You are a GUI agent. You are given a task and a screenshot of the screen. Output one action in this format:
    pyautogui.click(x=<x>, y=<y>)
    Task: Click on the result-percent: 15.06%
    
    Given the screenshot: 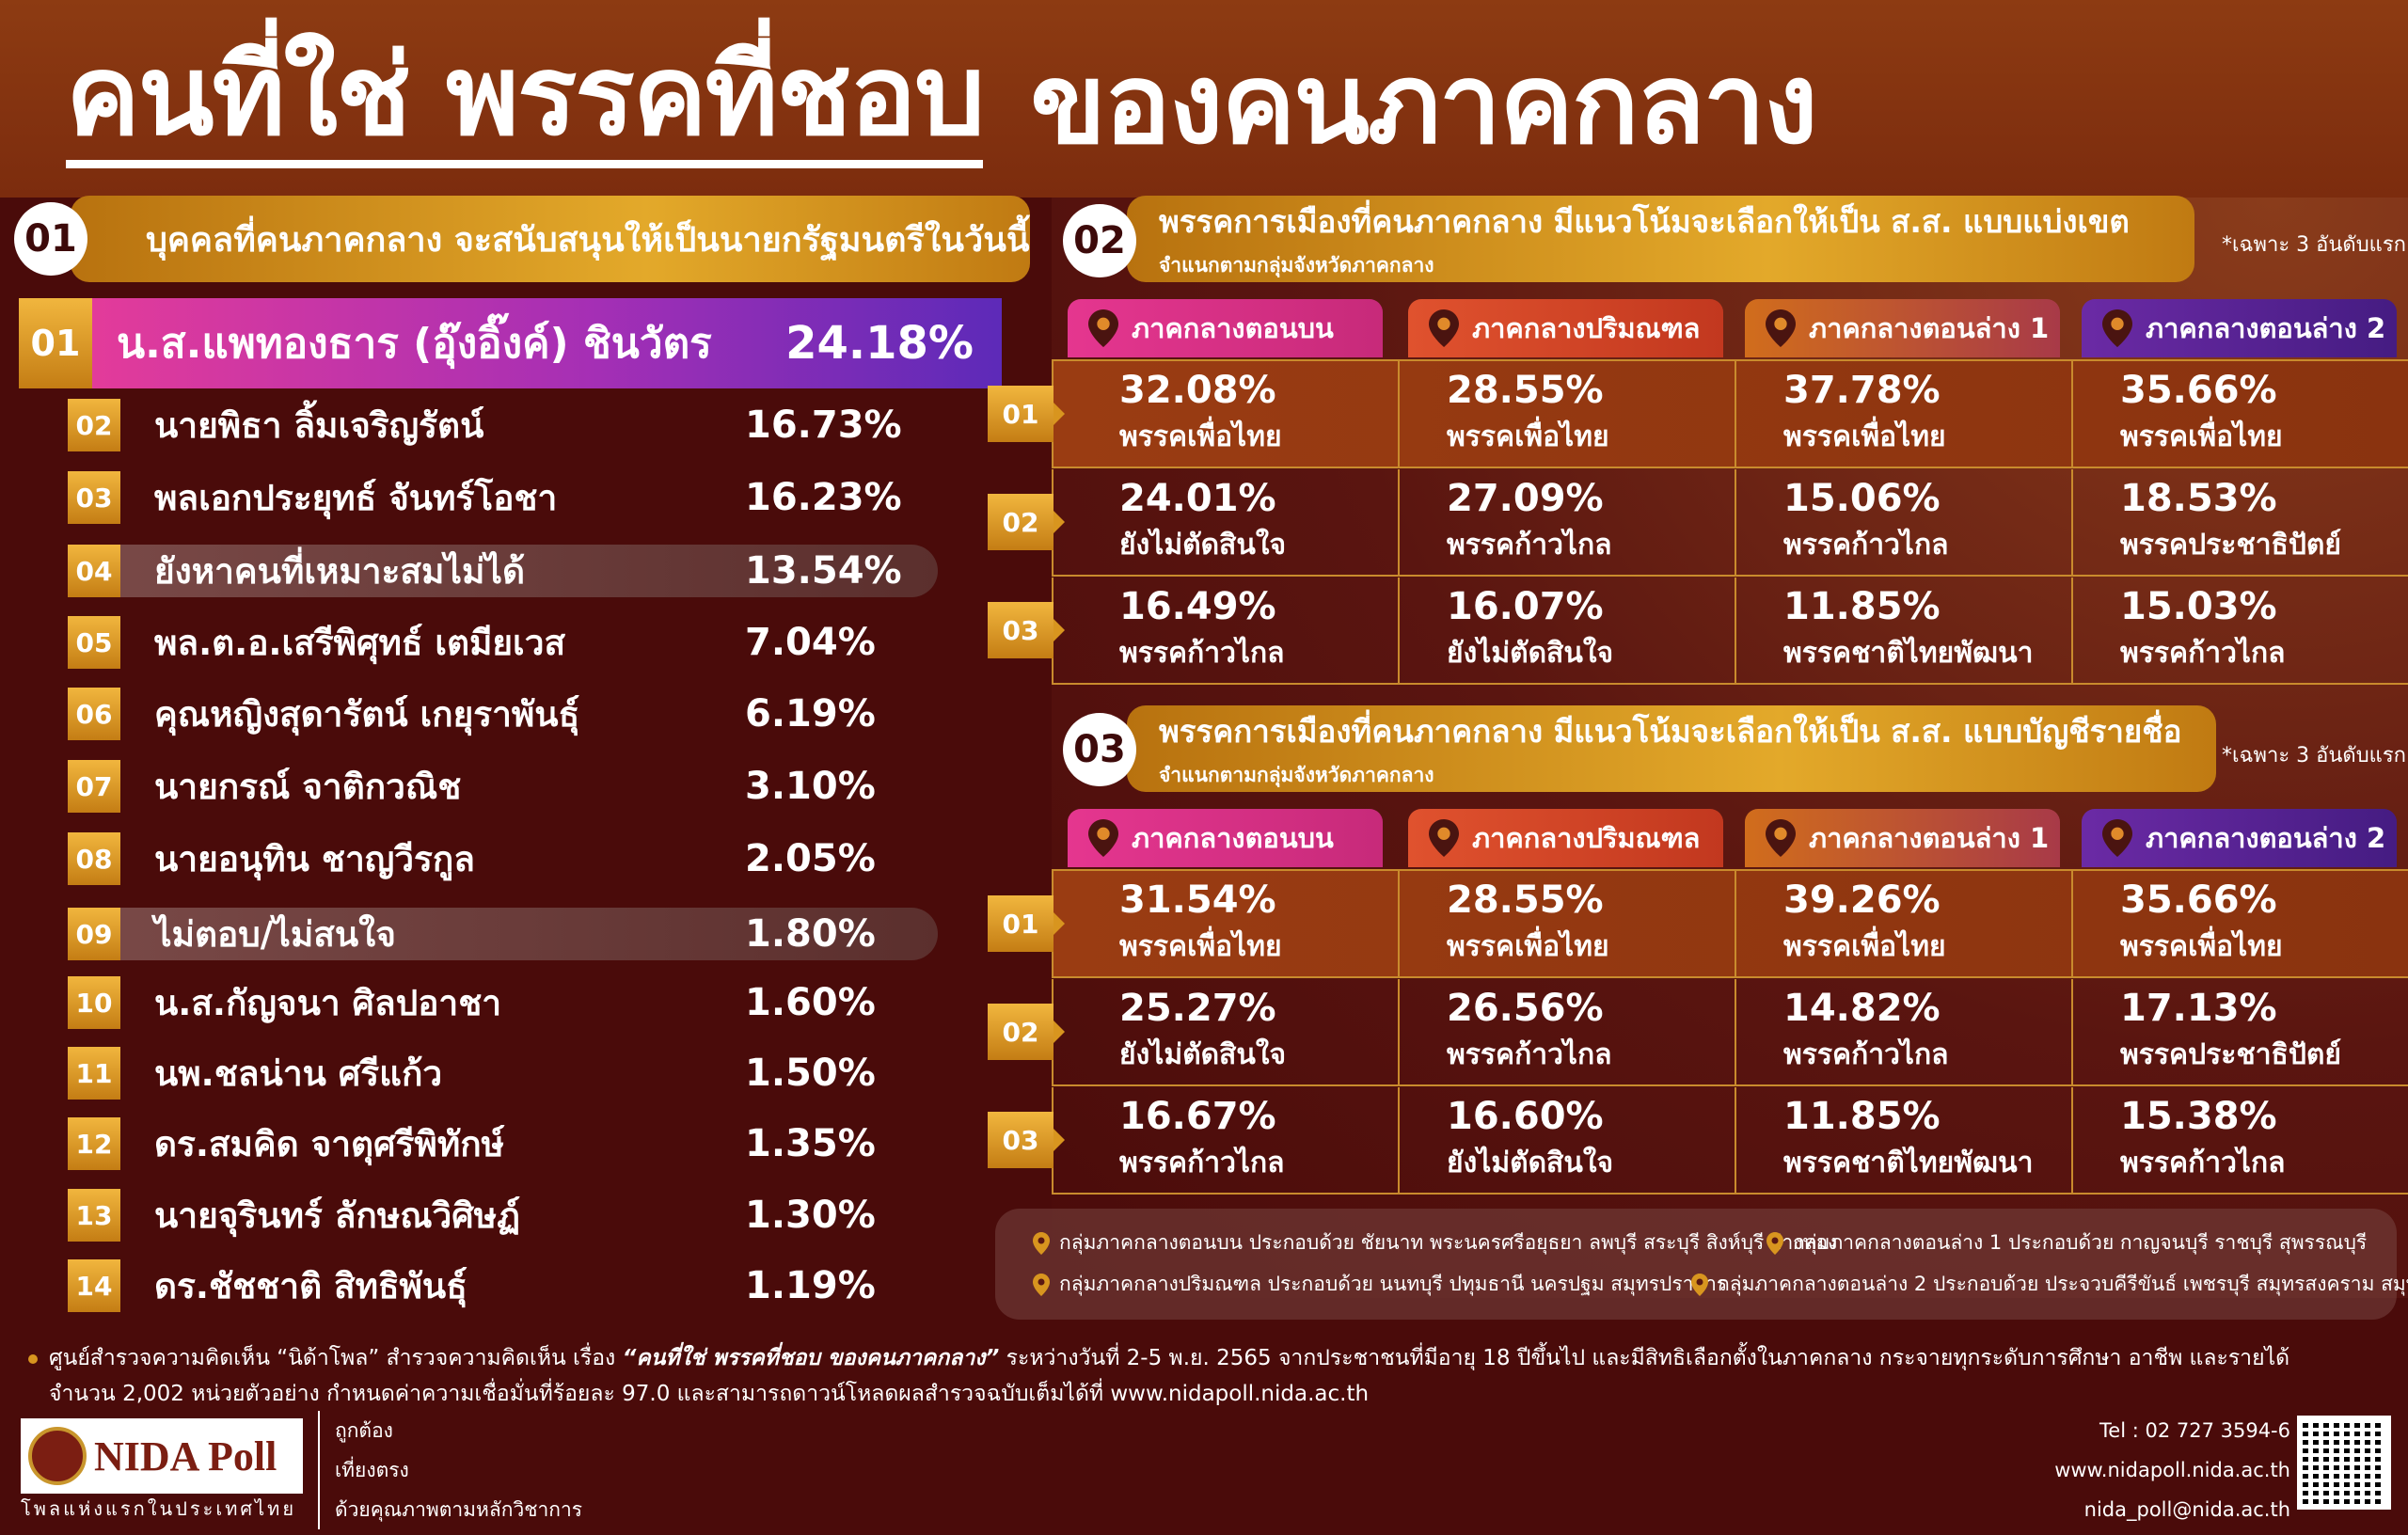 What is the action you would take?
    pyautogui.click(x=1862, y=498)
    